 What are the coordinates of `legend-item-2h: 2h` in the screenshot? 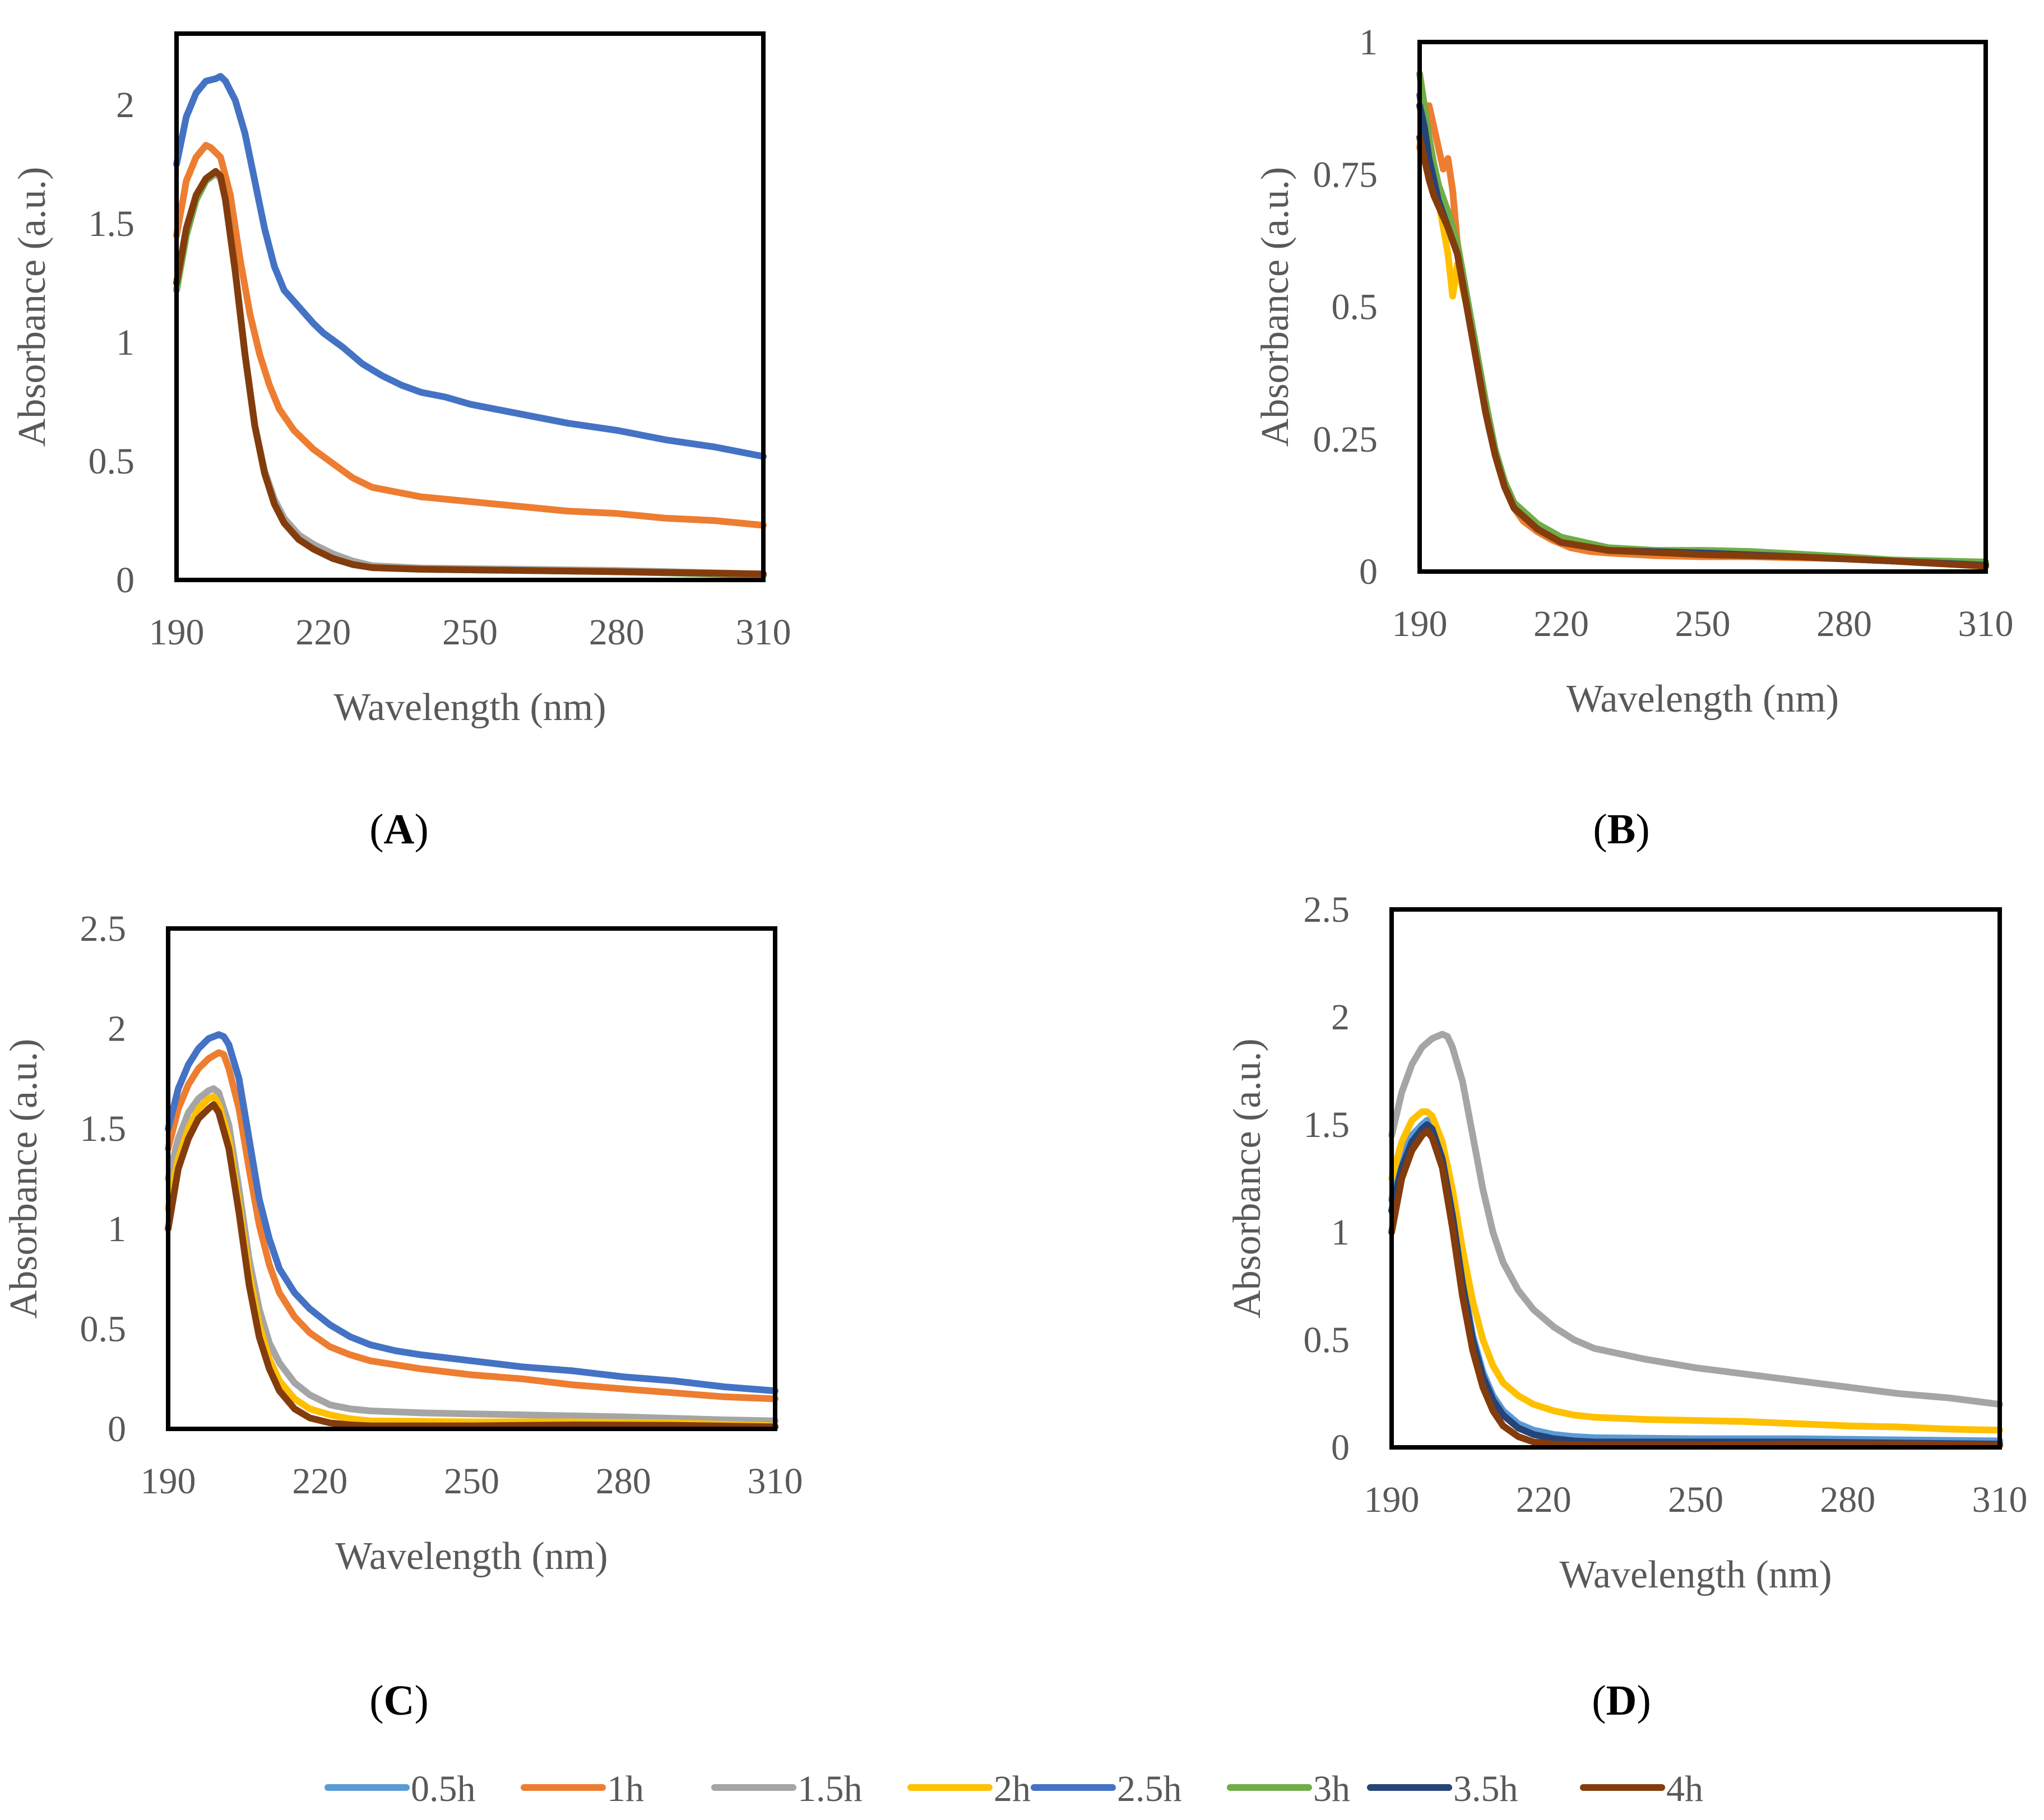 It's located at (969, 1788).